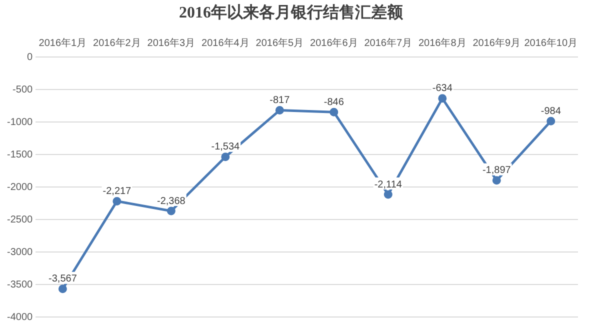 The image size is (600, 326). Describe the element at coordinates (226, 42) in the screenshot. I see `x-tick-label: 2016年4月` at that location.